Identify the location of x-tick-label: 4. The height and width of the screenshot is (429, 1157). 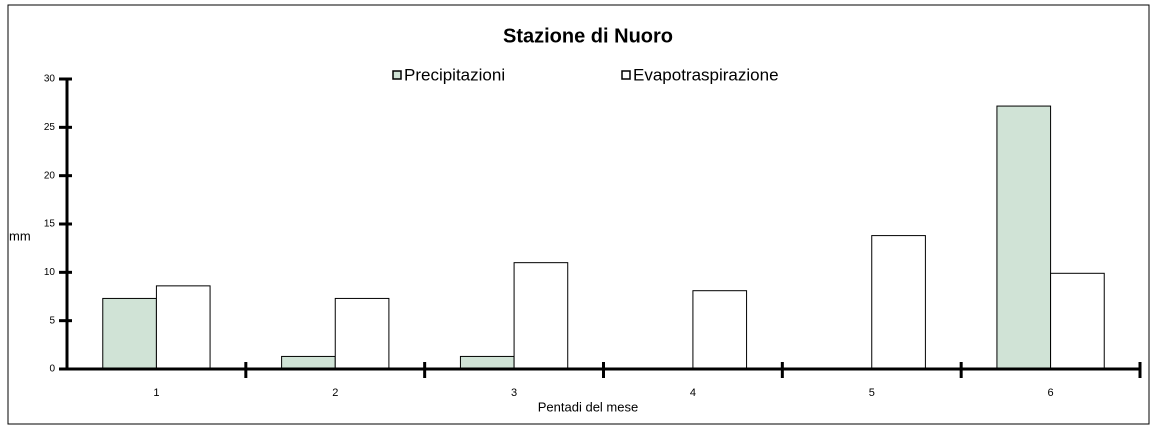
(693, 393).